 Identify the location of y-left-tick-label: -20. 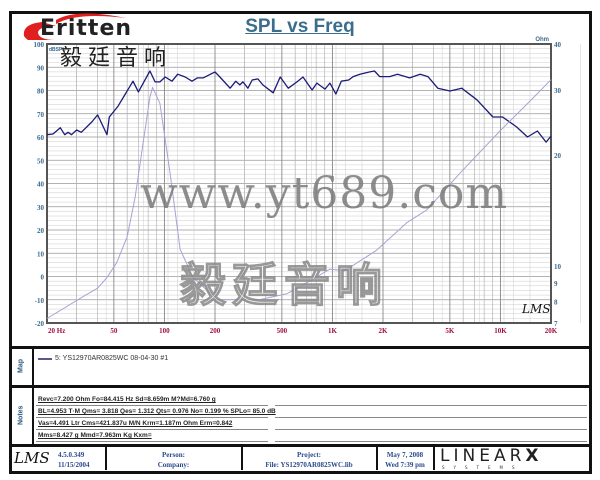
(40, 324).